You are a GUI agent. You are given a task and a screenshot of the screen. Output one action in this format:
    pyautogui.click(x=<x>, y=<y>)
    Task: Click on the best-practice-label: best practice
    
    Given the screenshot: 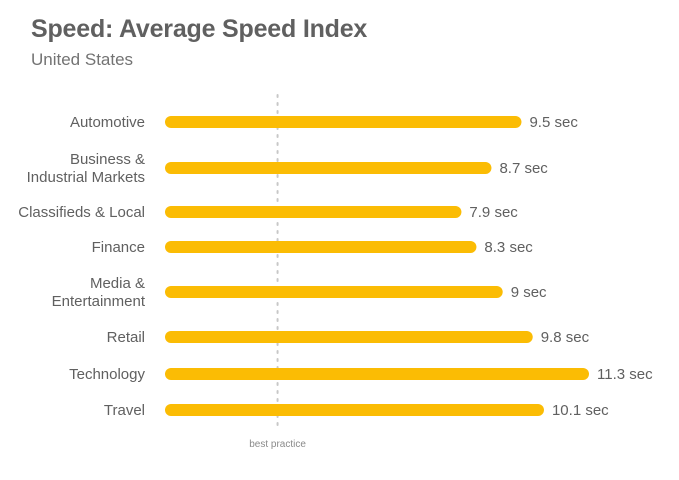 What is the action you would take?
    pyautogui.click(x=277, y=444)
    